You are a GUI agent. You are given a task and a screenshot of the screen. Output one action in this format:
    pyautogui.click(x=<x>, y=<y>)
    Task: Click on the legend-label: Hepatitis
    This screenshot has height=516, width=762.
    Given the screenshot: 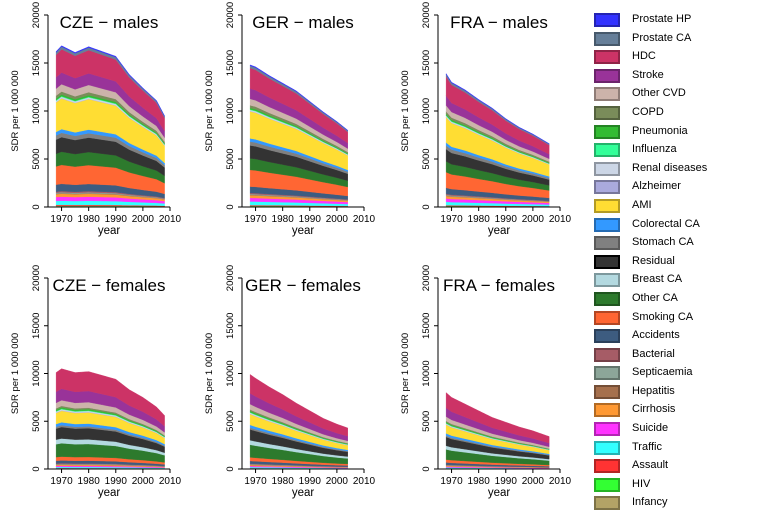 What is the action you would take?
    pyautogui.click(x=653, y=390)
    